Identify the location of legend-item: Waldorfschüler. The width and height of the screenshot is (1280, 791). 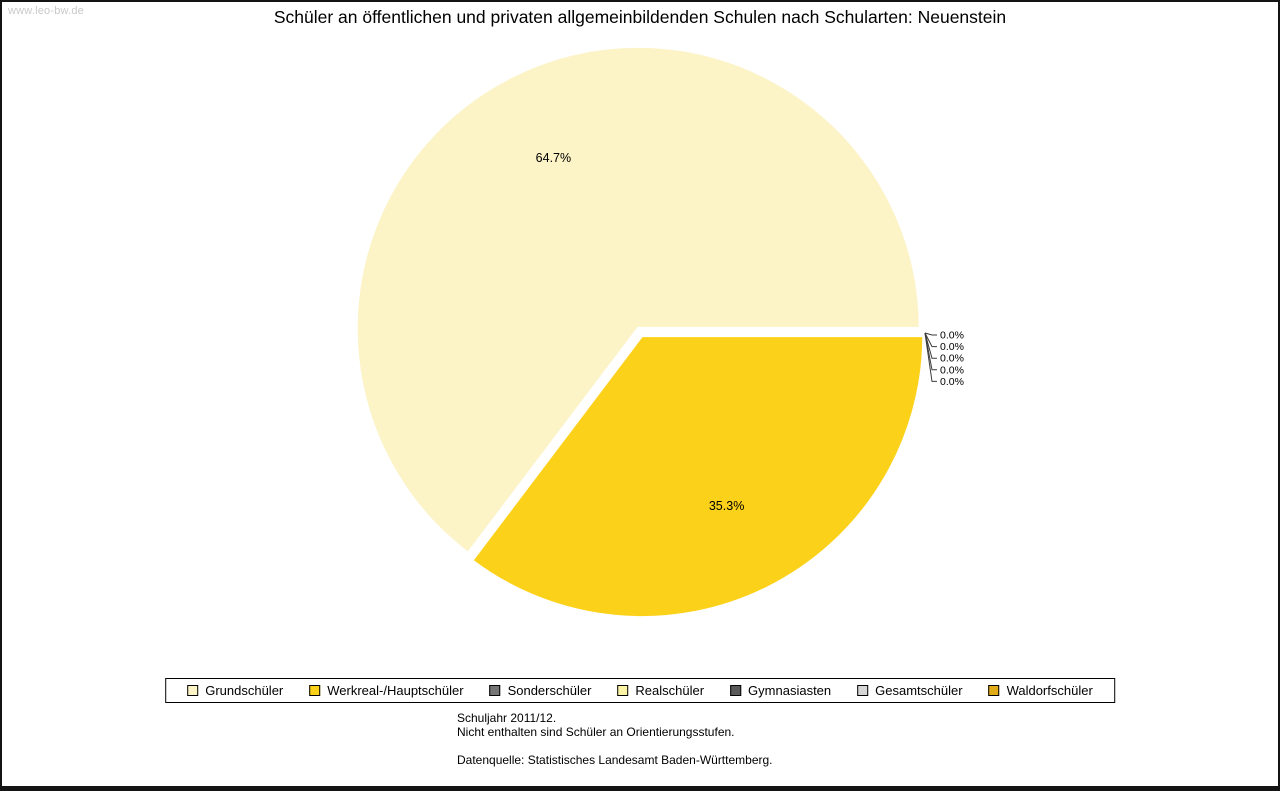
(1040, 690).